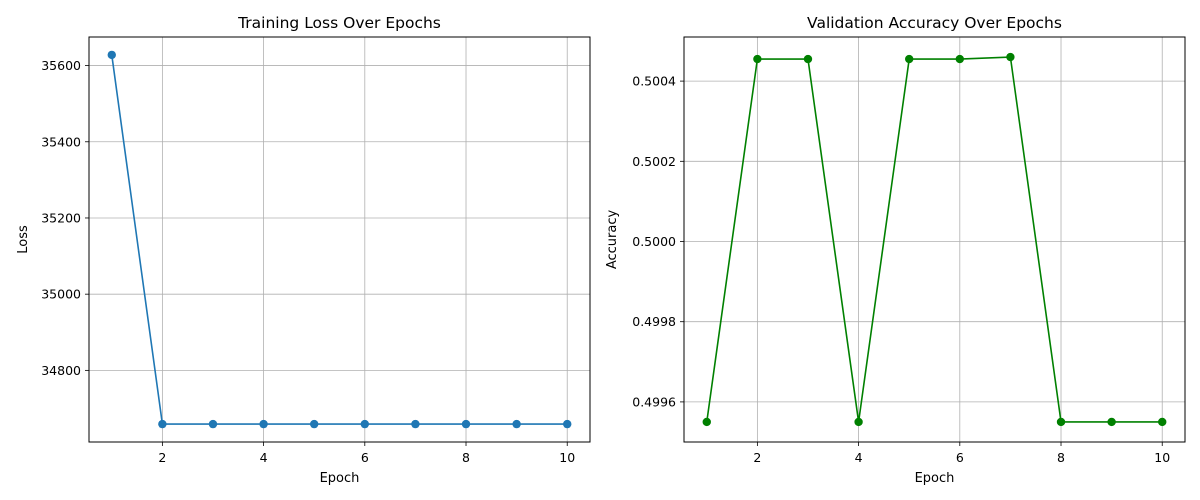  What do you see at coordinates (339, 23) in the screenshot?
I see `loss-chart-title: Training Loss Over Epochs` at bounding box center [339, 23].